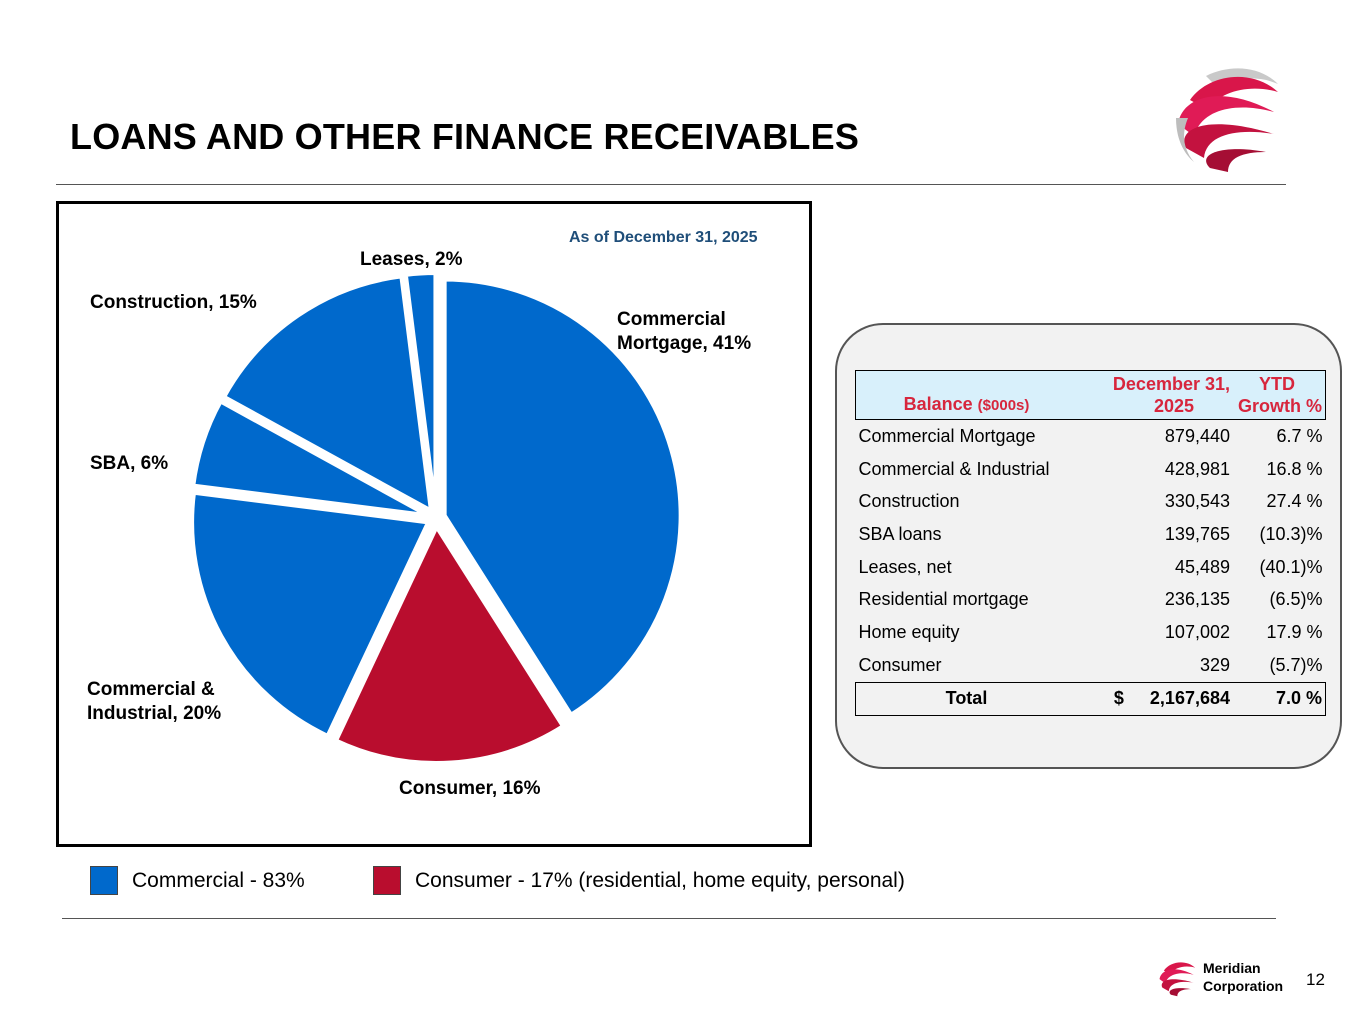  Describe the element at coordinates (1296, 664) in the screenshot. I see `row-growth: (5.7)%` at that location.